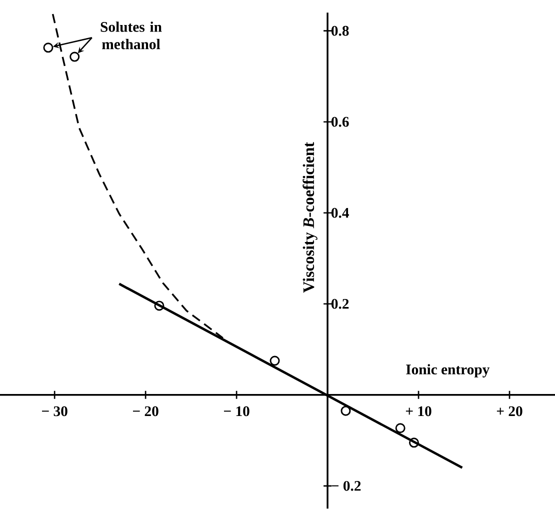 Image resolution: width=555 pixels, height=510 pixels. What do you see at coordinates (509, 411) in the screenshot?
I see `x-tick-label: + 20` at bounding box center [509, 411].